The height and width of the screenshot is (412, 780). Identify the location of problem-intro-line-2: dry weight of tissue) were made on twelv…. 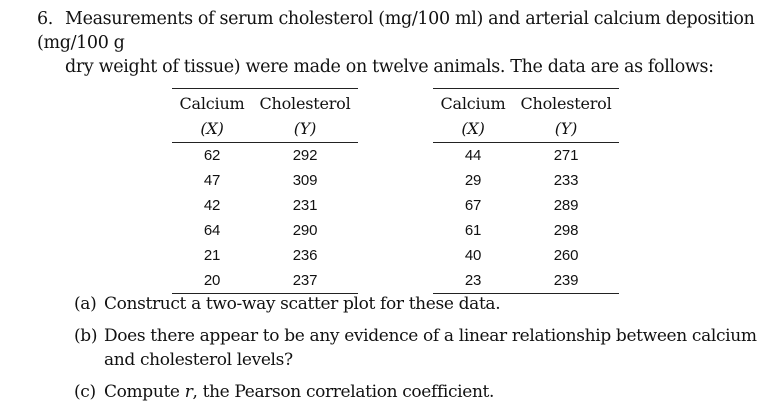
(389, 67).